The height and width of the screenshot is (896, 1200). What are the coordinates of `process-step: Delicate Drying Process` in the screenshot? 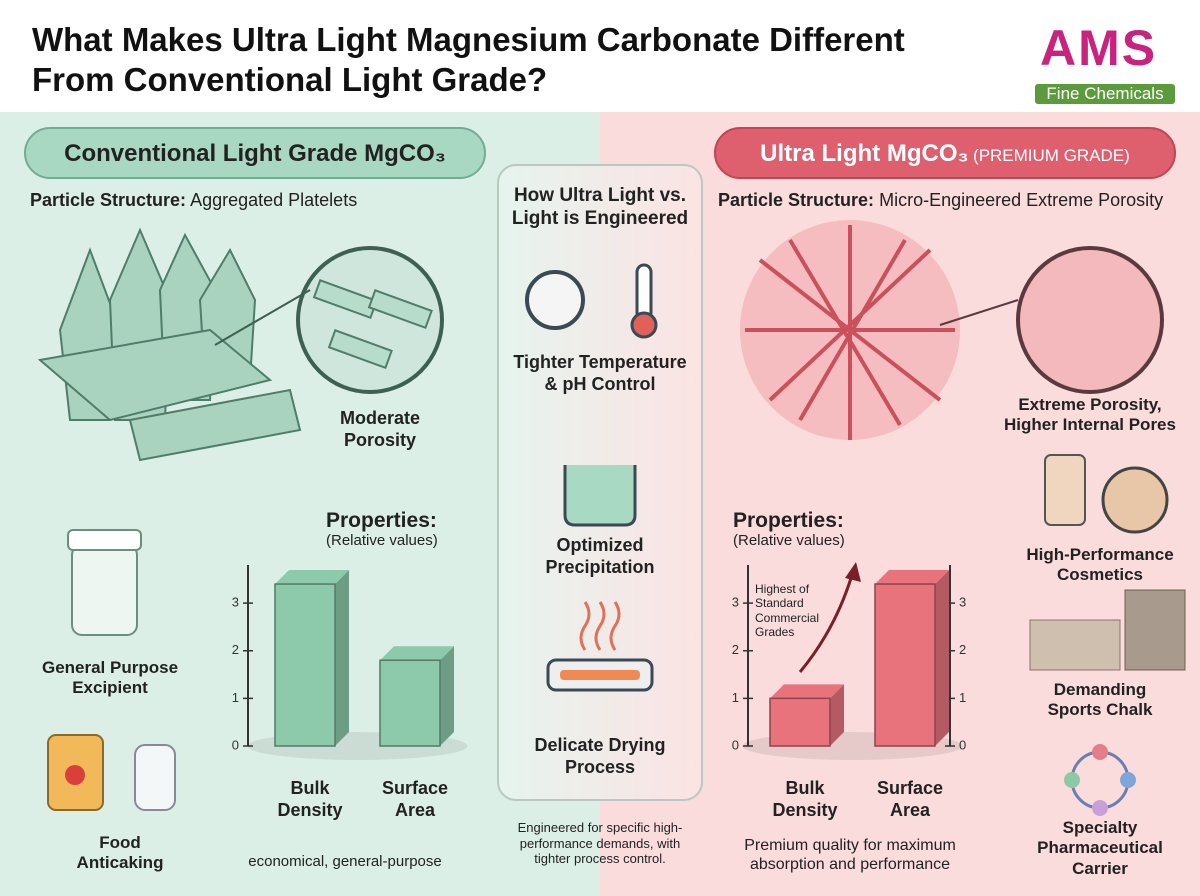 It's located at (600, 756).